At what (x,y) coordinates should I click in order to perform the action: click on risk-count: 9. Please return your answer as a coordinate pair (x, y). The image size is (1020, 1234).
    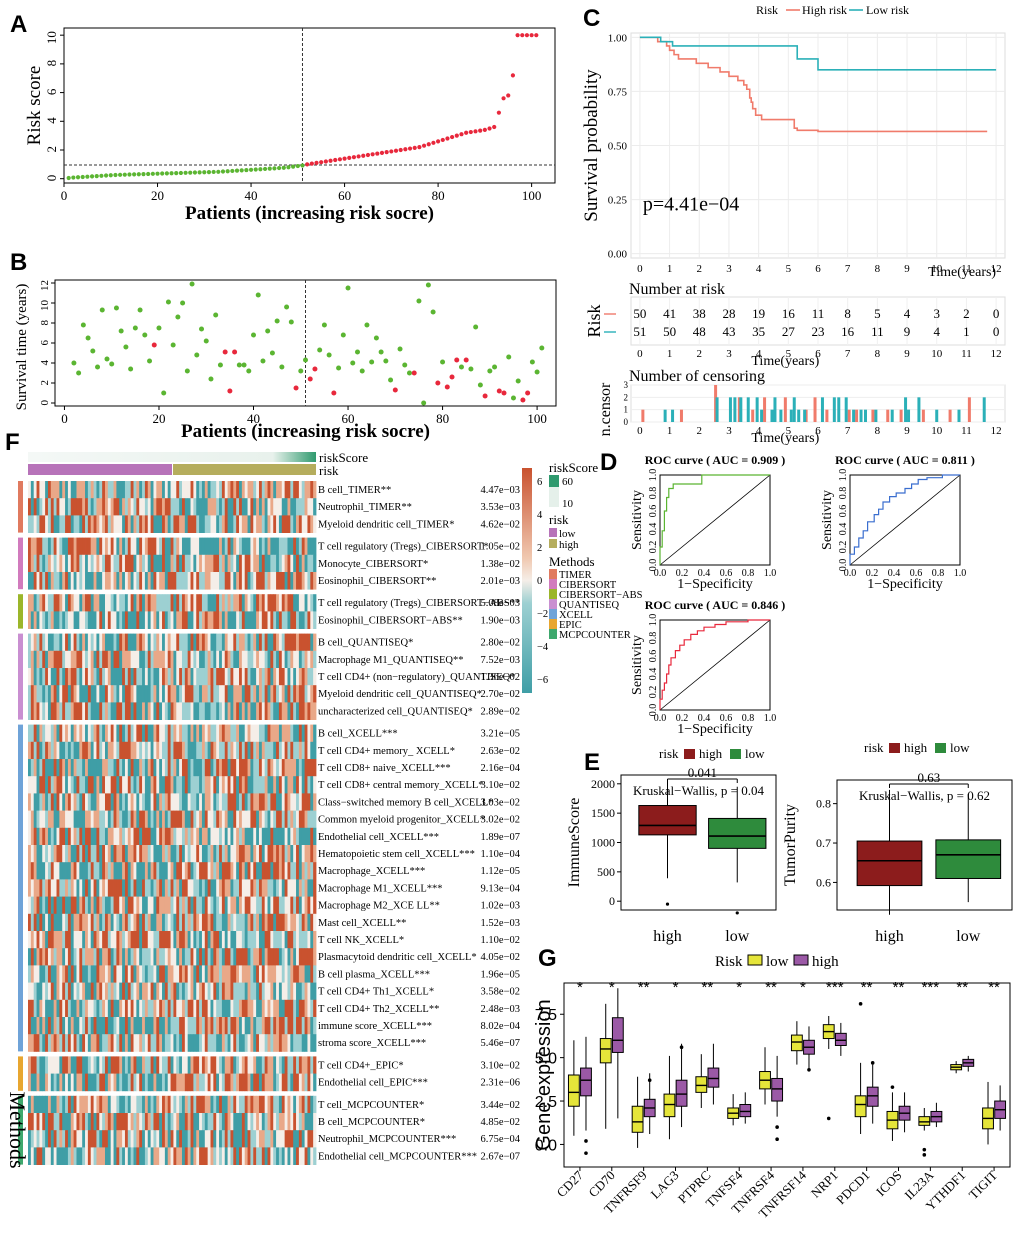
    Looking at the image, I should click on (907, 331).